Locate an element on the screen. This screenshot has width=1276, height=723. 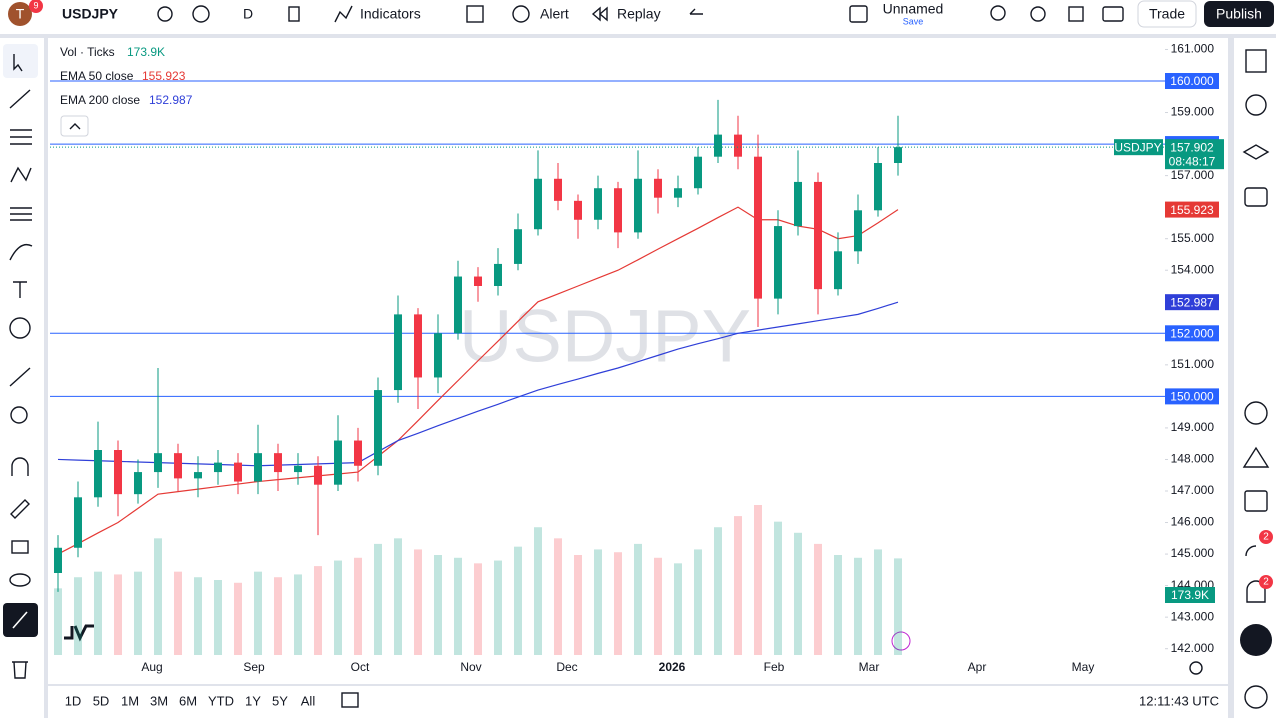
range-button: 1Y is located at coordinates (253, 700).